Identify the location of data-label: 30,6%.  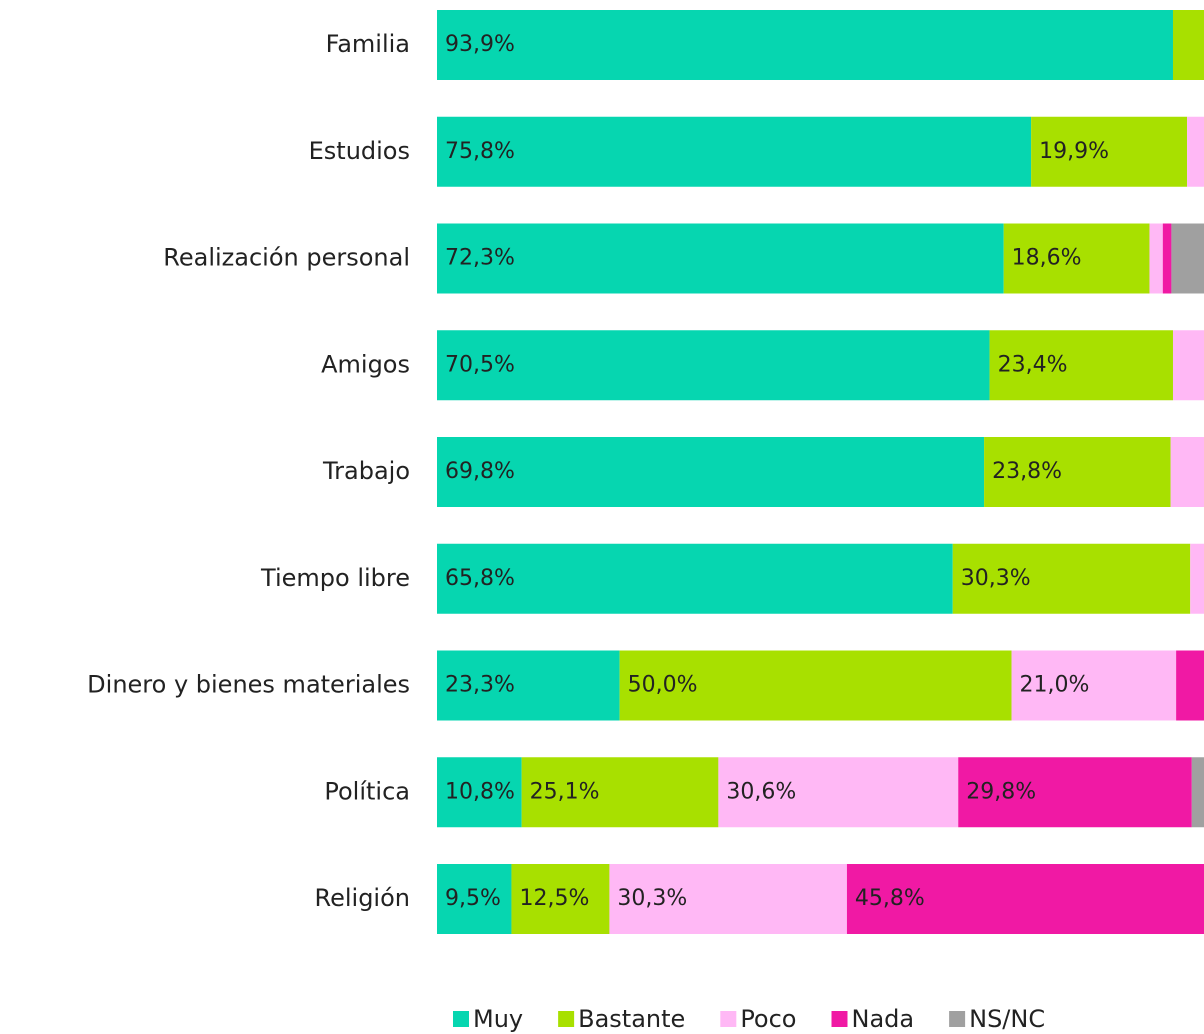
(761, 791).